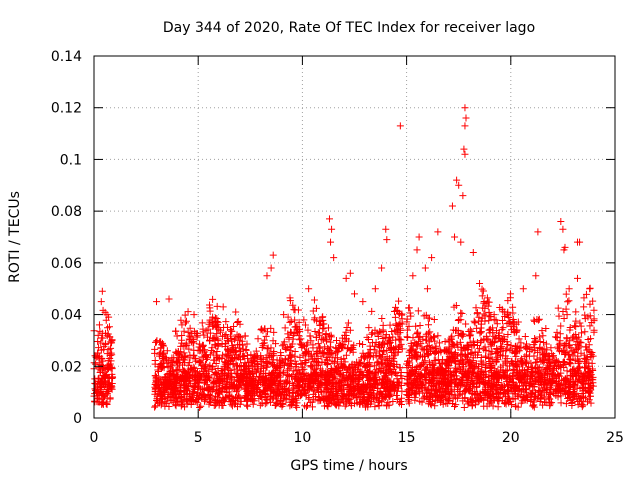 The image size is (640, 480). I want to click on y-tick-label: 0.06, so click(66, 264).